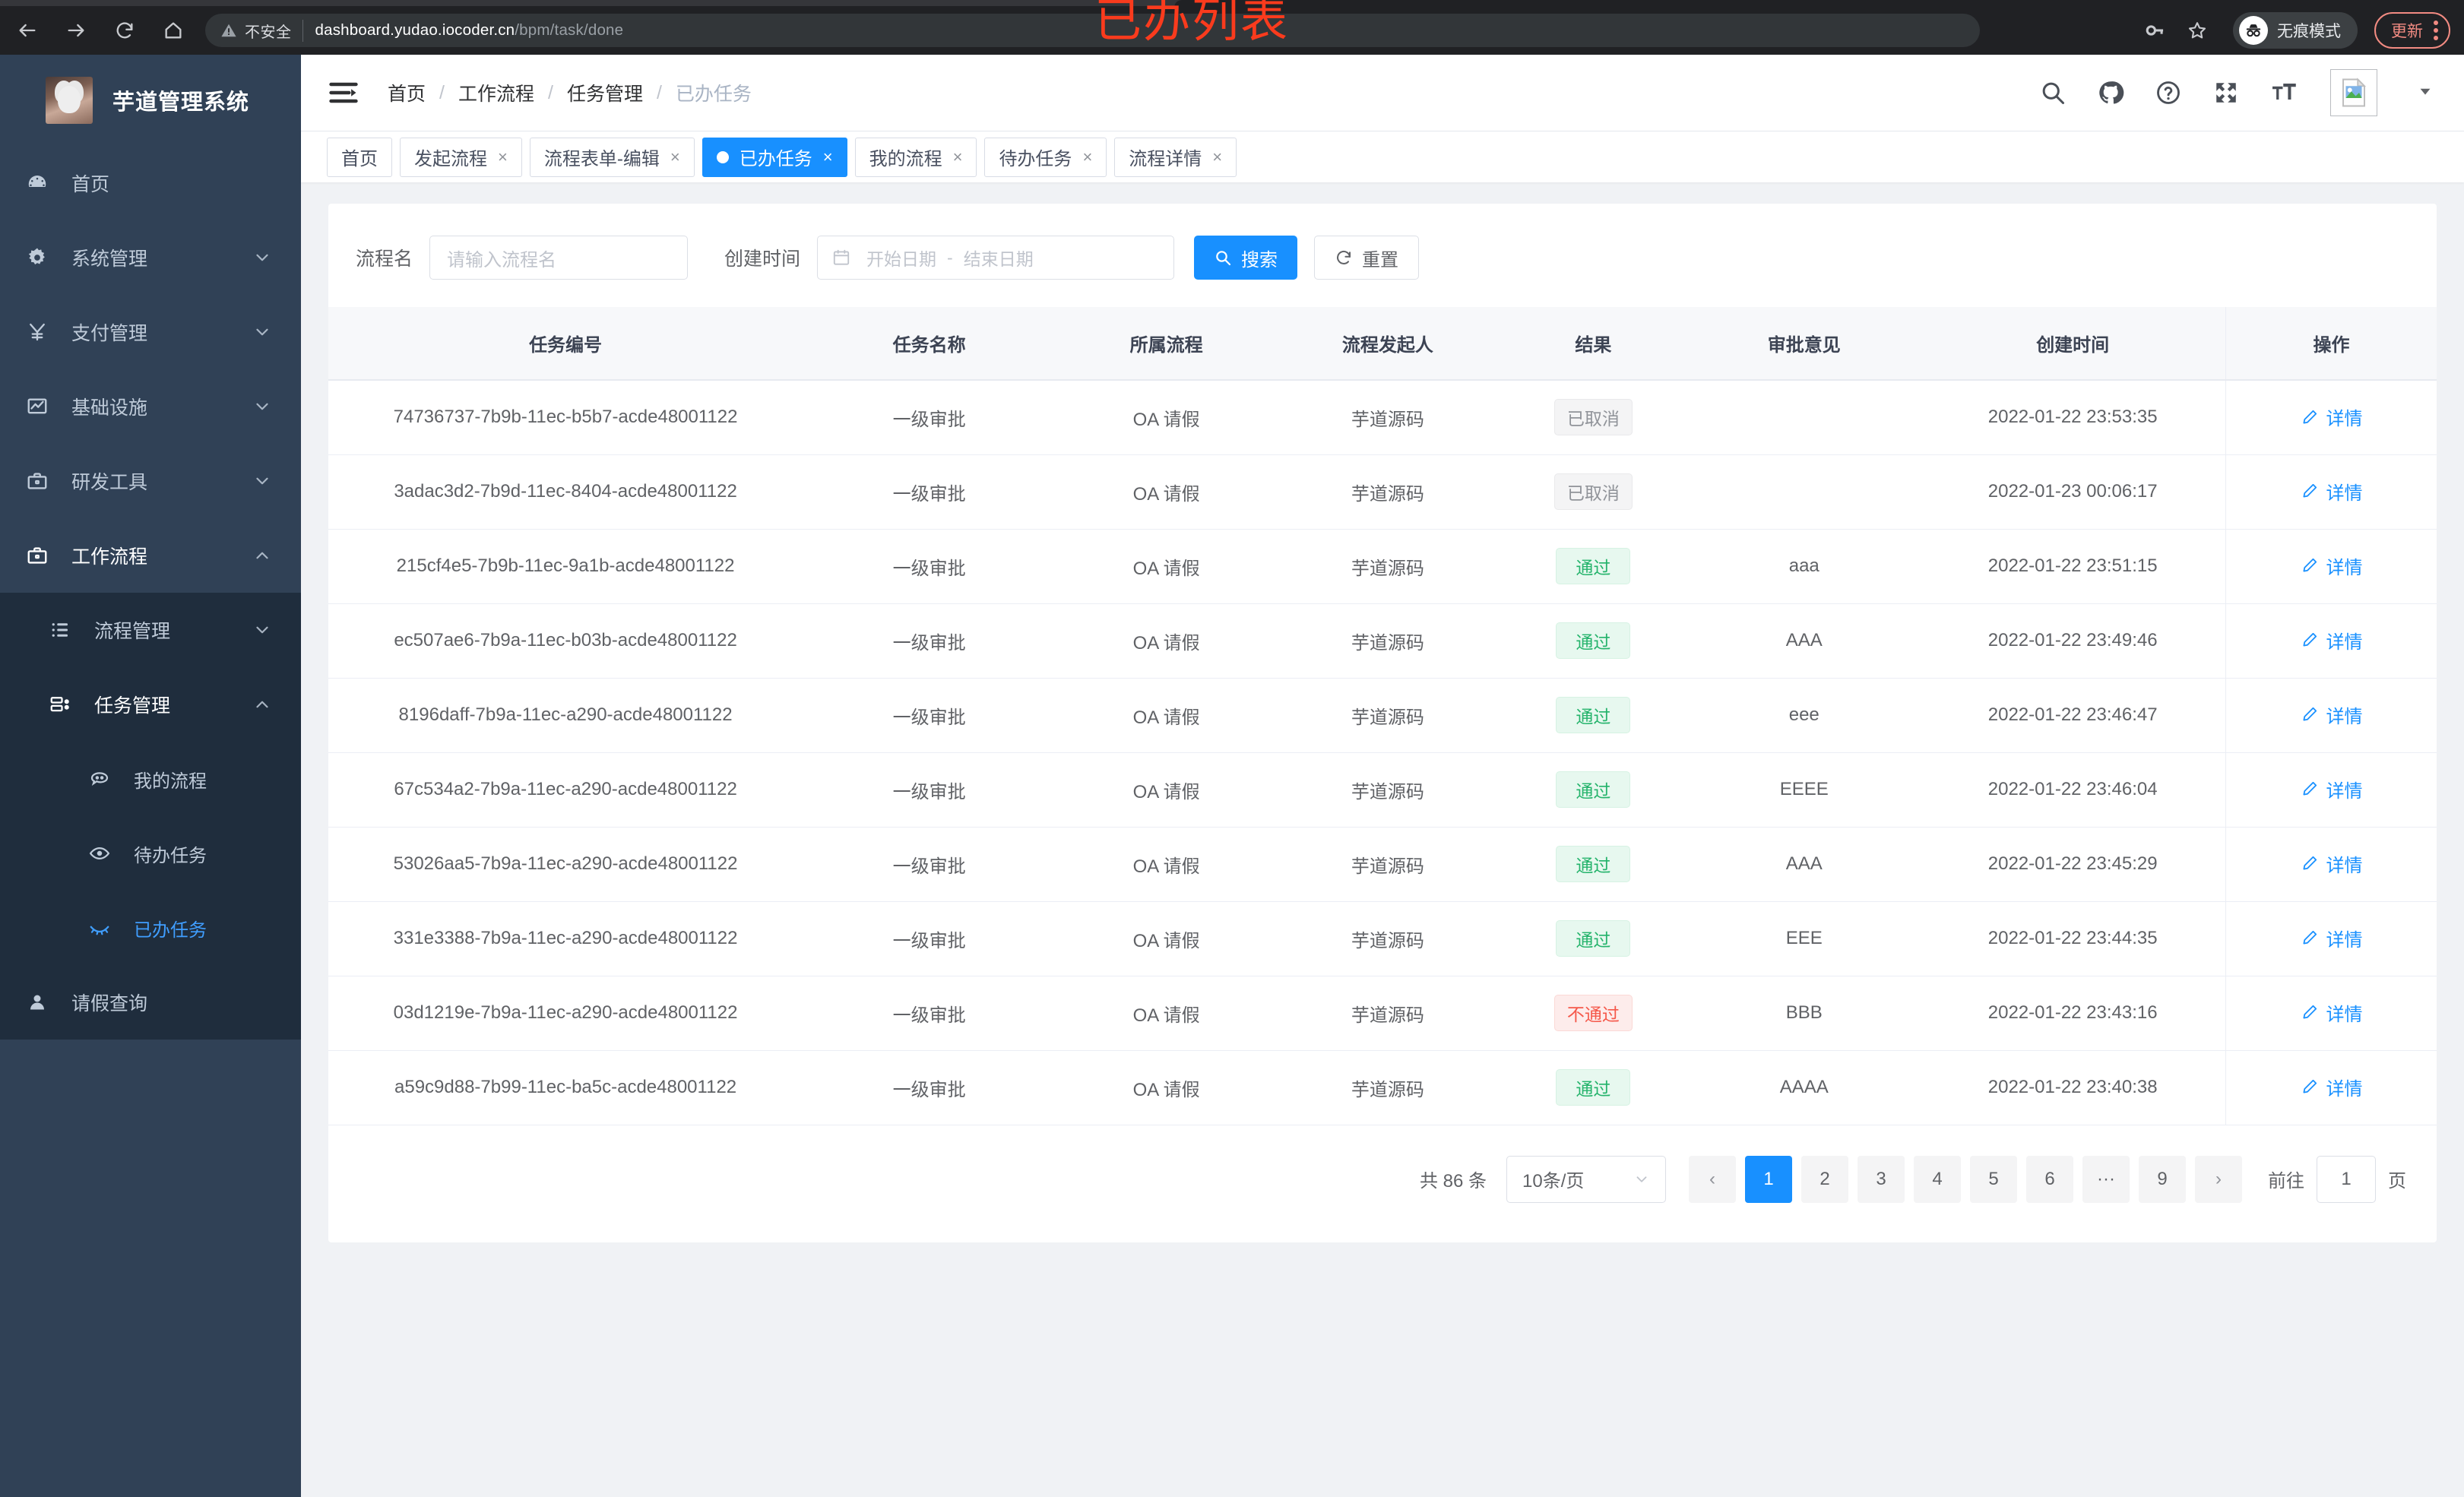  I want to click on github-icon, so click(2111, 93).